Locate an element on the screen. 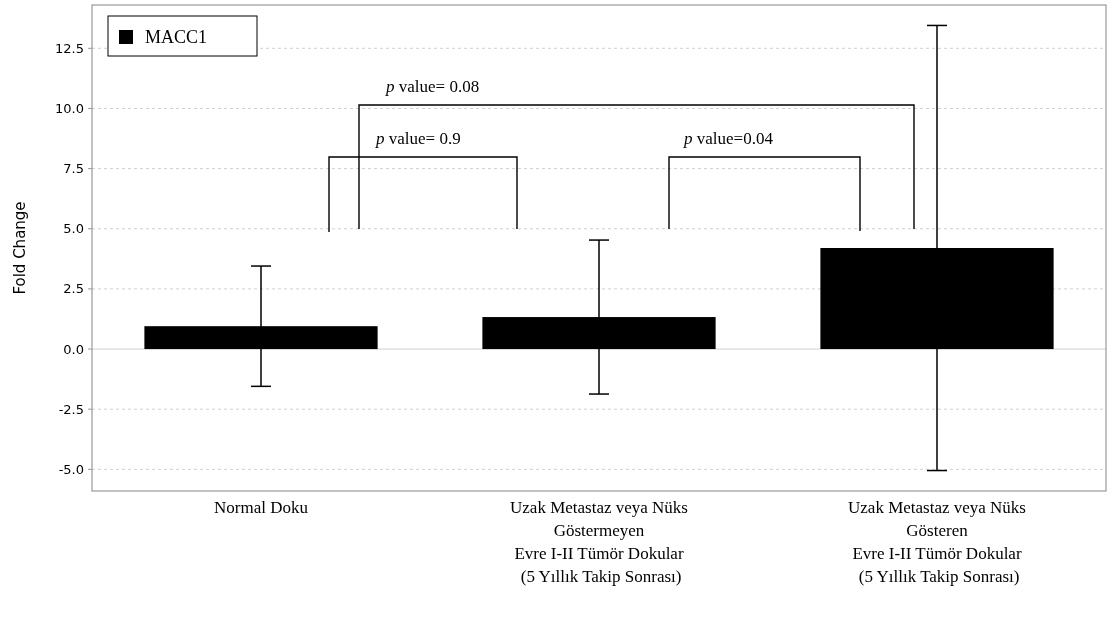 The width and height of the screenshot is (1110, 626). y-tick-label: 10.0 is located at coordinates (69, 109).